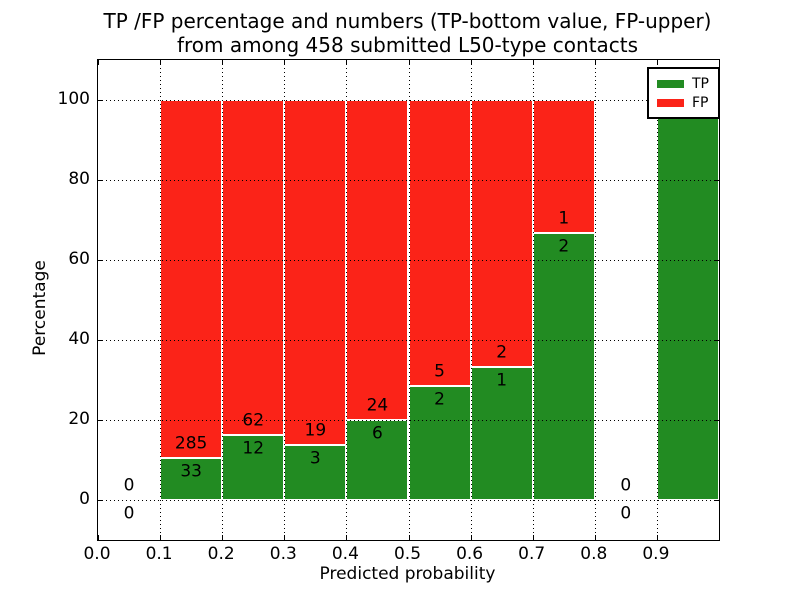 This screenshot has height=600, width=800. I want to click on fp-count-label: 1, so click(564, 218).